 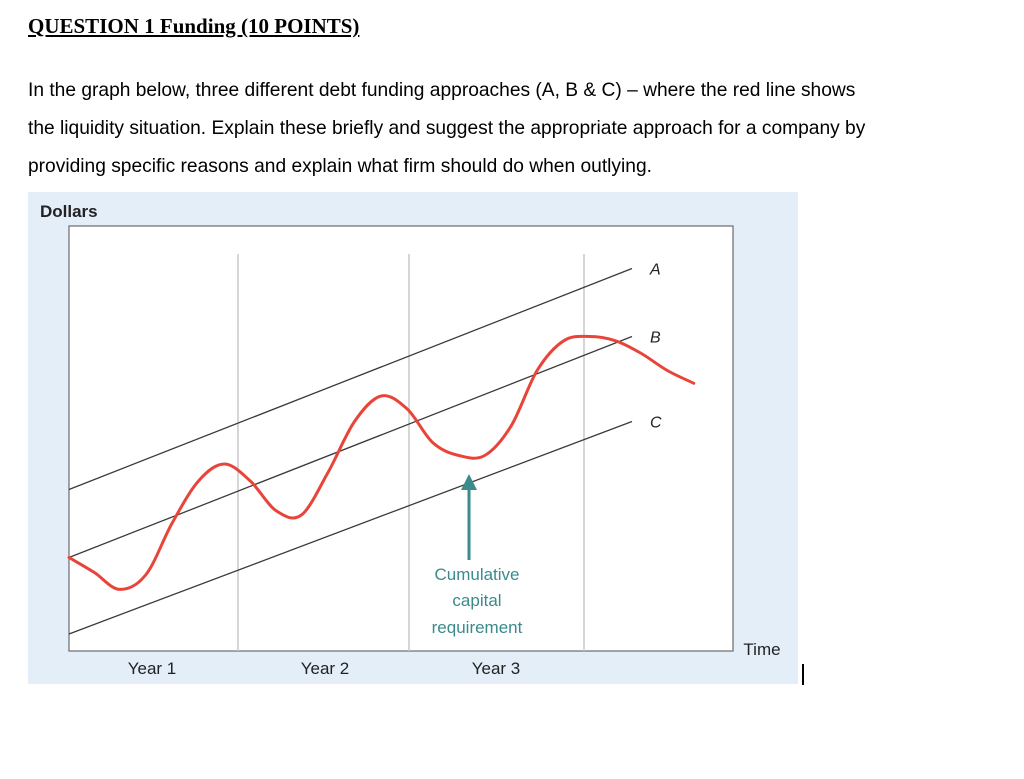 I want to click on annotation-text: Cumulative capital requirement, so click(x=477, y=601).